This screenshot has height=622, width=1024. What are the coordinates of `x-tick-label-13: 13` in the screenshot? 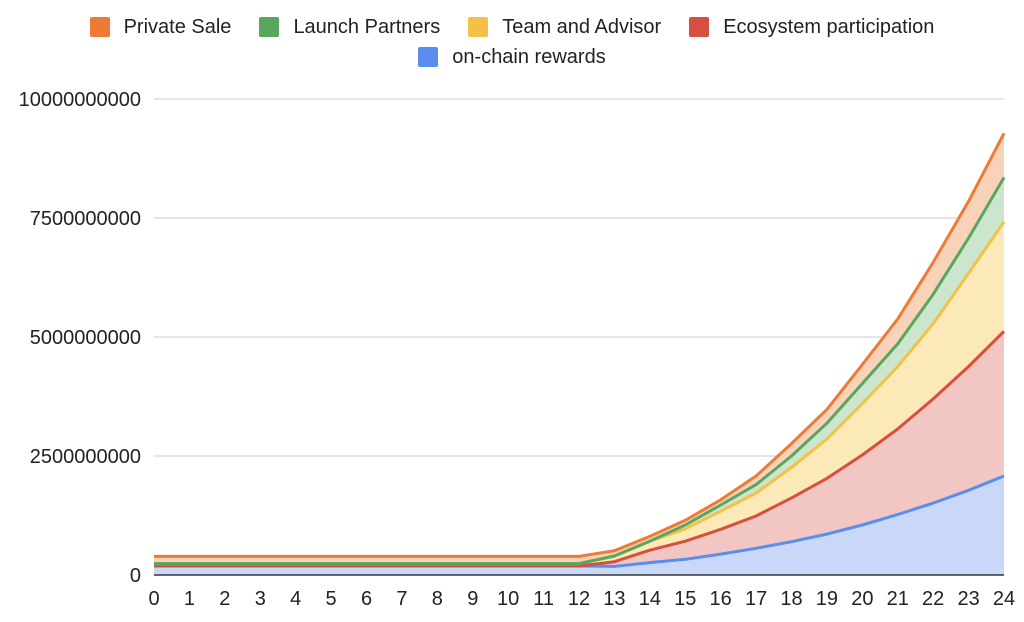 It's located at (614, 599).